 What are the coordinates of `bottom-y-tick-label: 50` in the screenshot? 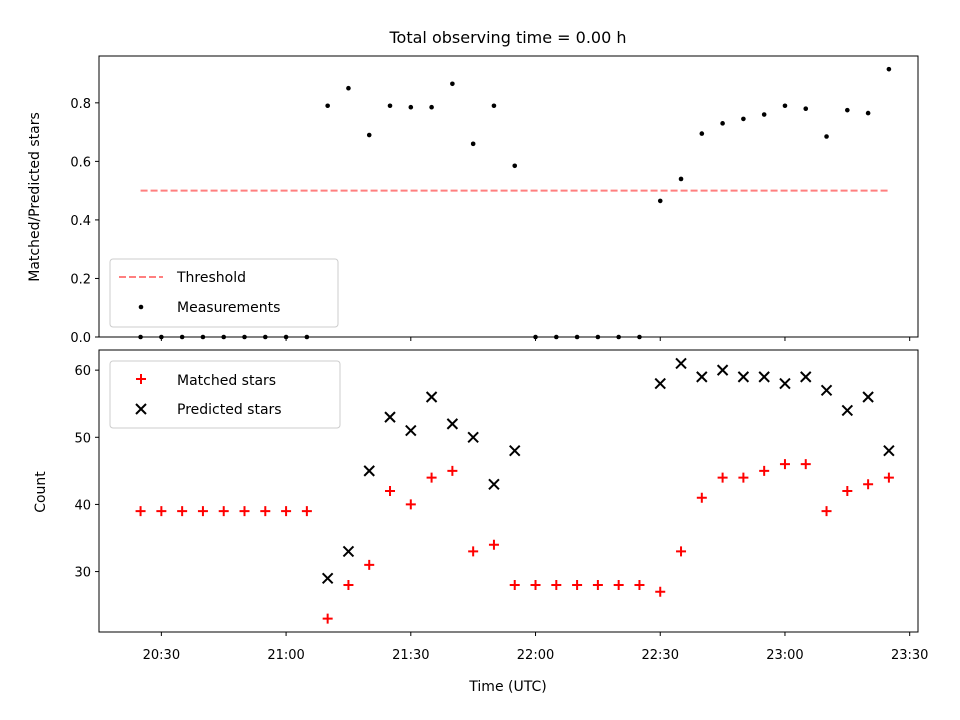 It's located at (82, 438).